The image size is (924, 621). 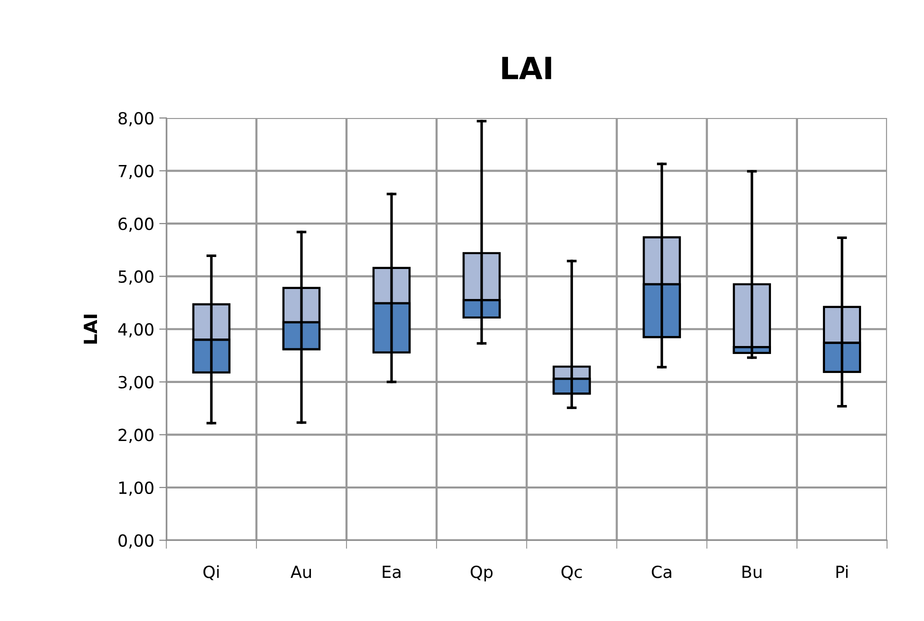 I want to click on x-tick-label: Qp, so click(x=481, y=574).